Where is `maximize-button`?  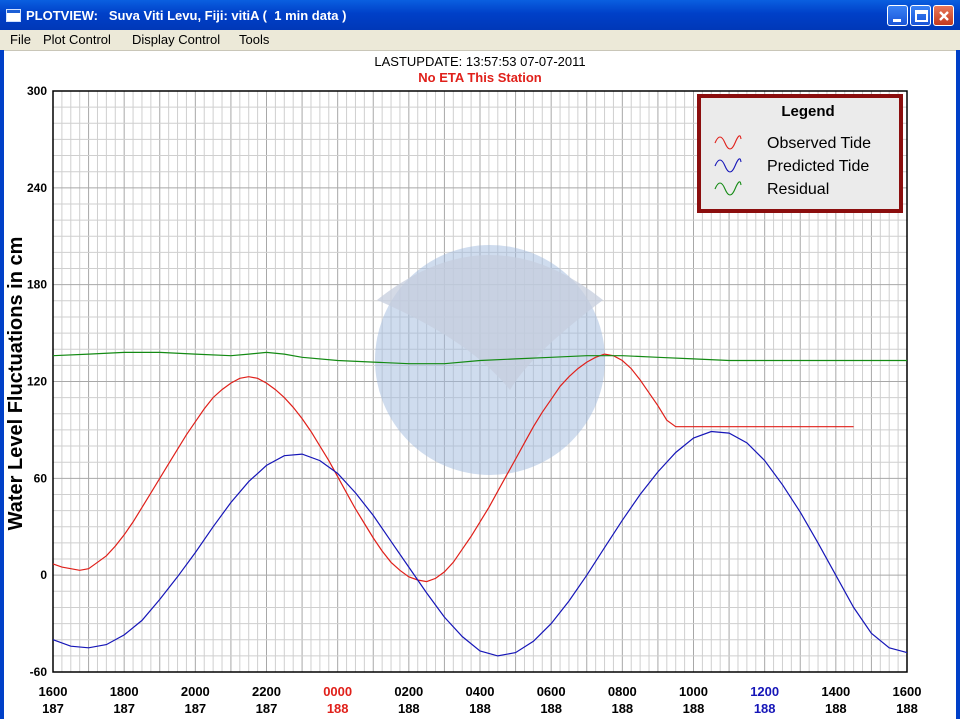 maximize-button is located at coordinates (920, 15).